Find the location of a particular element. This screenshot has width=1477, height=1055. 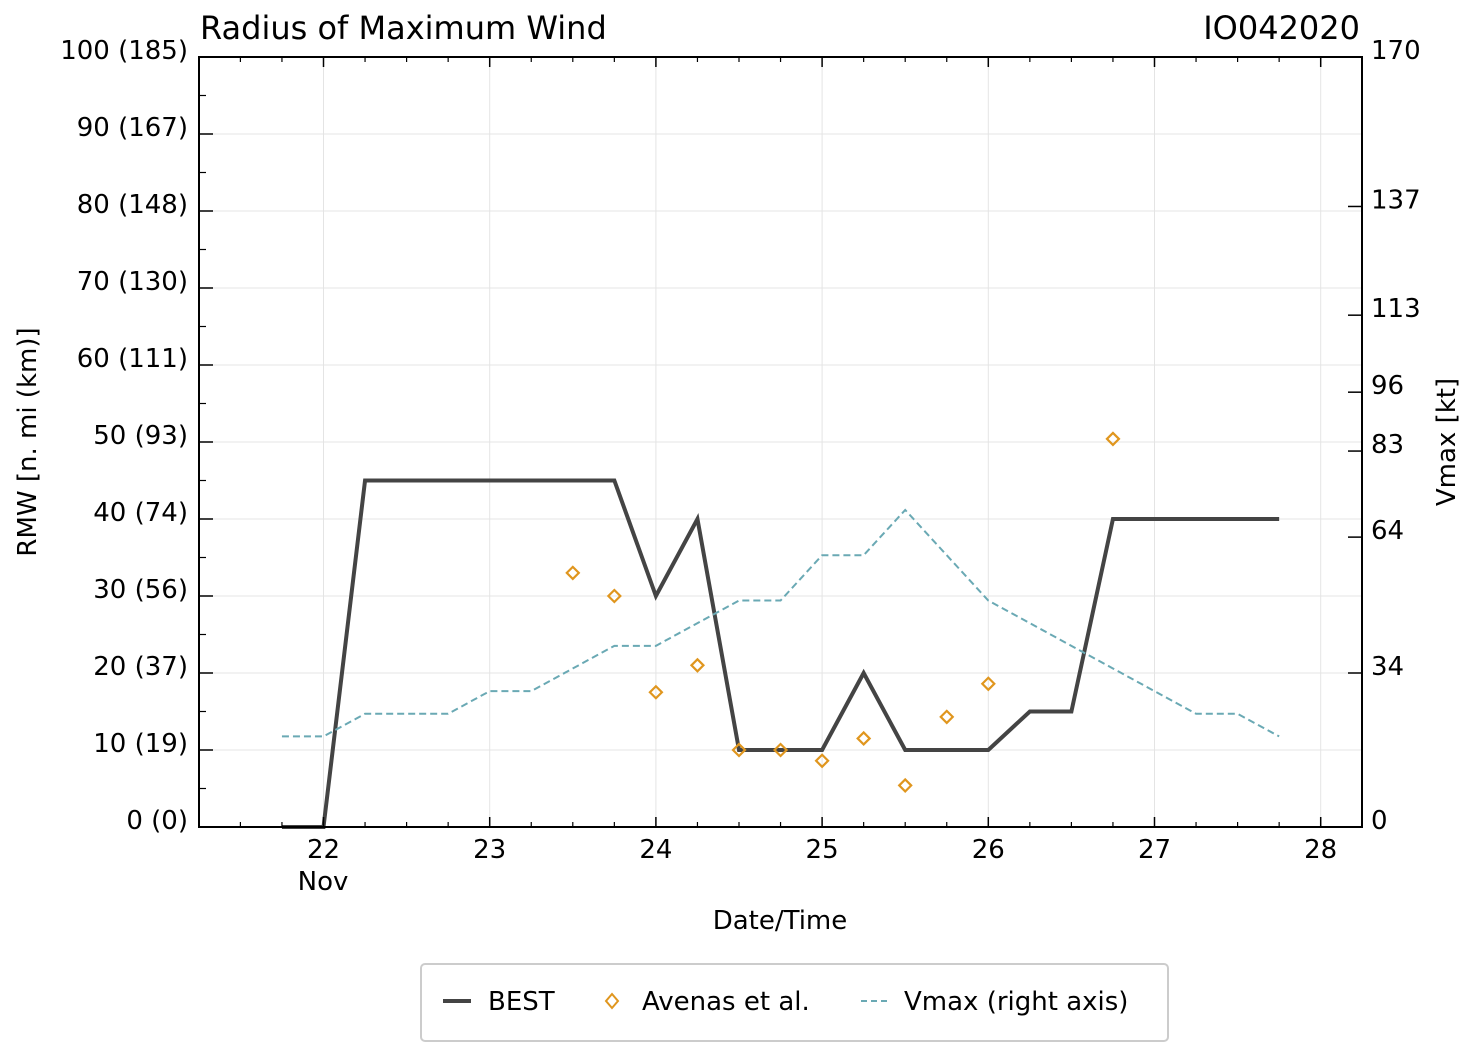

y-right-tick-label: 34 is located at coordinates (1387, 667).